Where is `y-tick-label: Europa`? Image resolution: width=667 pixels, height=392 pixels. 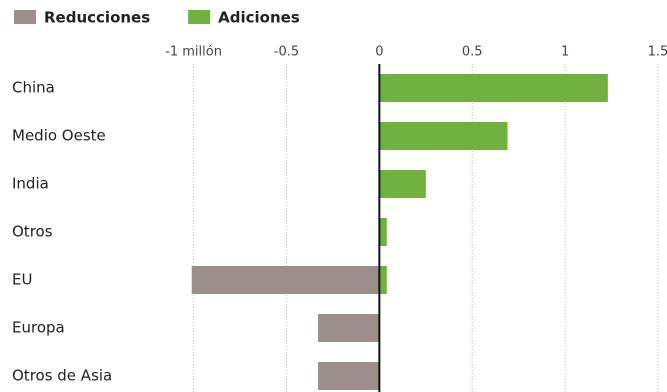
y-tick-label: Europa is located at coordinates (38, 328).